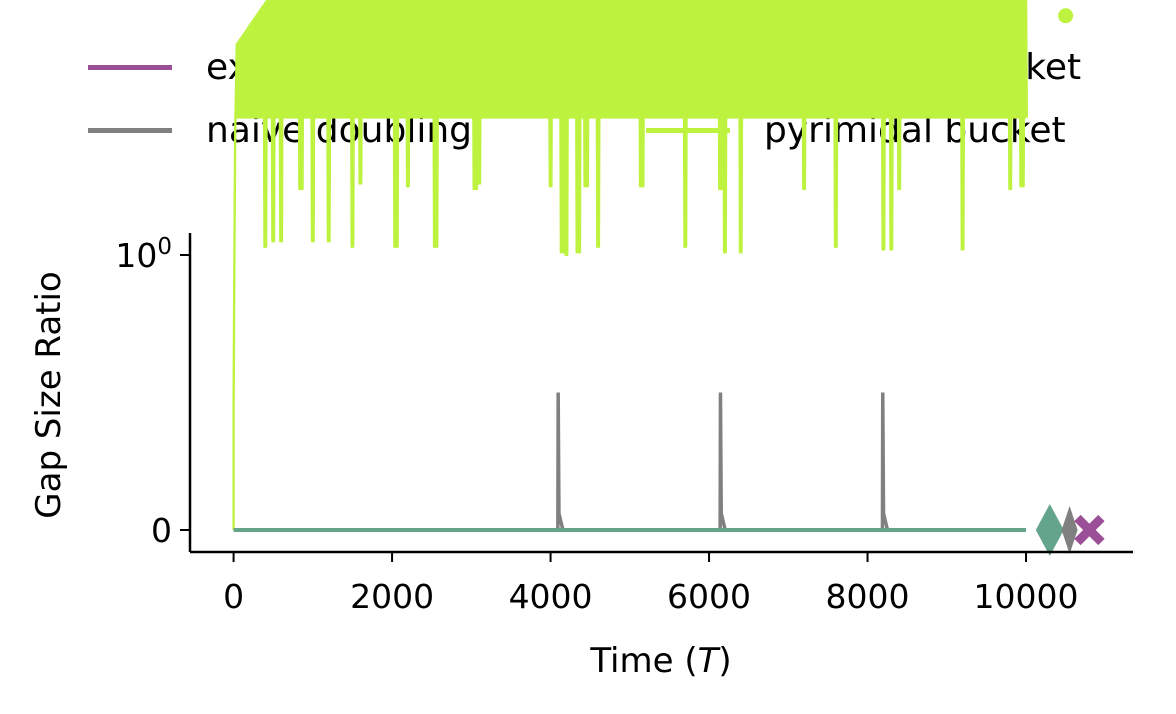 This screenshot has height=714, width=1176. Describe the element at coordinates (709, 596) in the screenshot. I see `x-tick-label: 6000` at that location.